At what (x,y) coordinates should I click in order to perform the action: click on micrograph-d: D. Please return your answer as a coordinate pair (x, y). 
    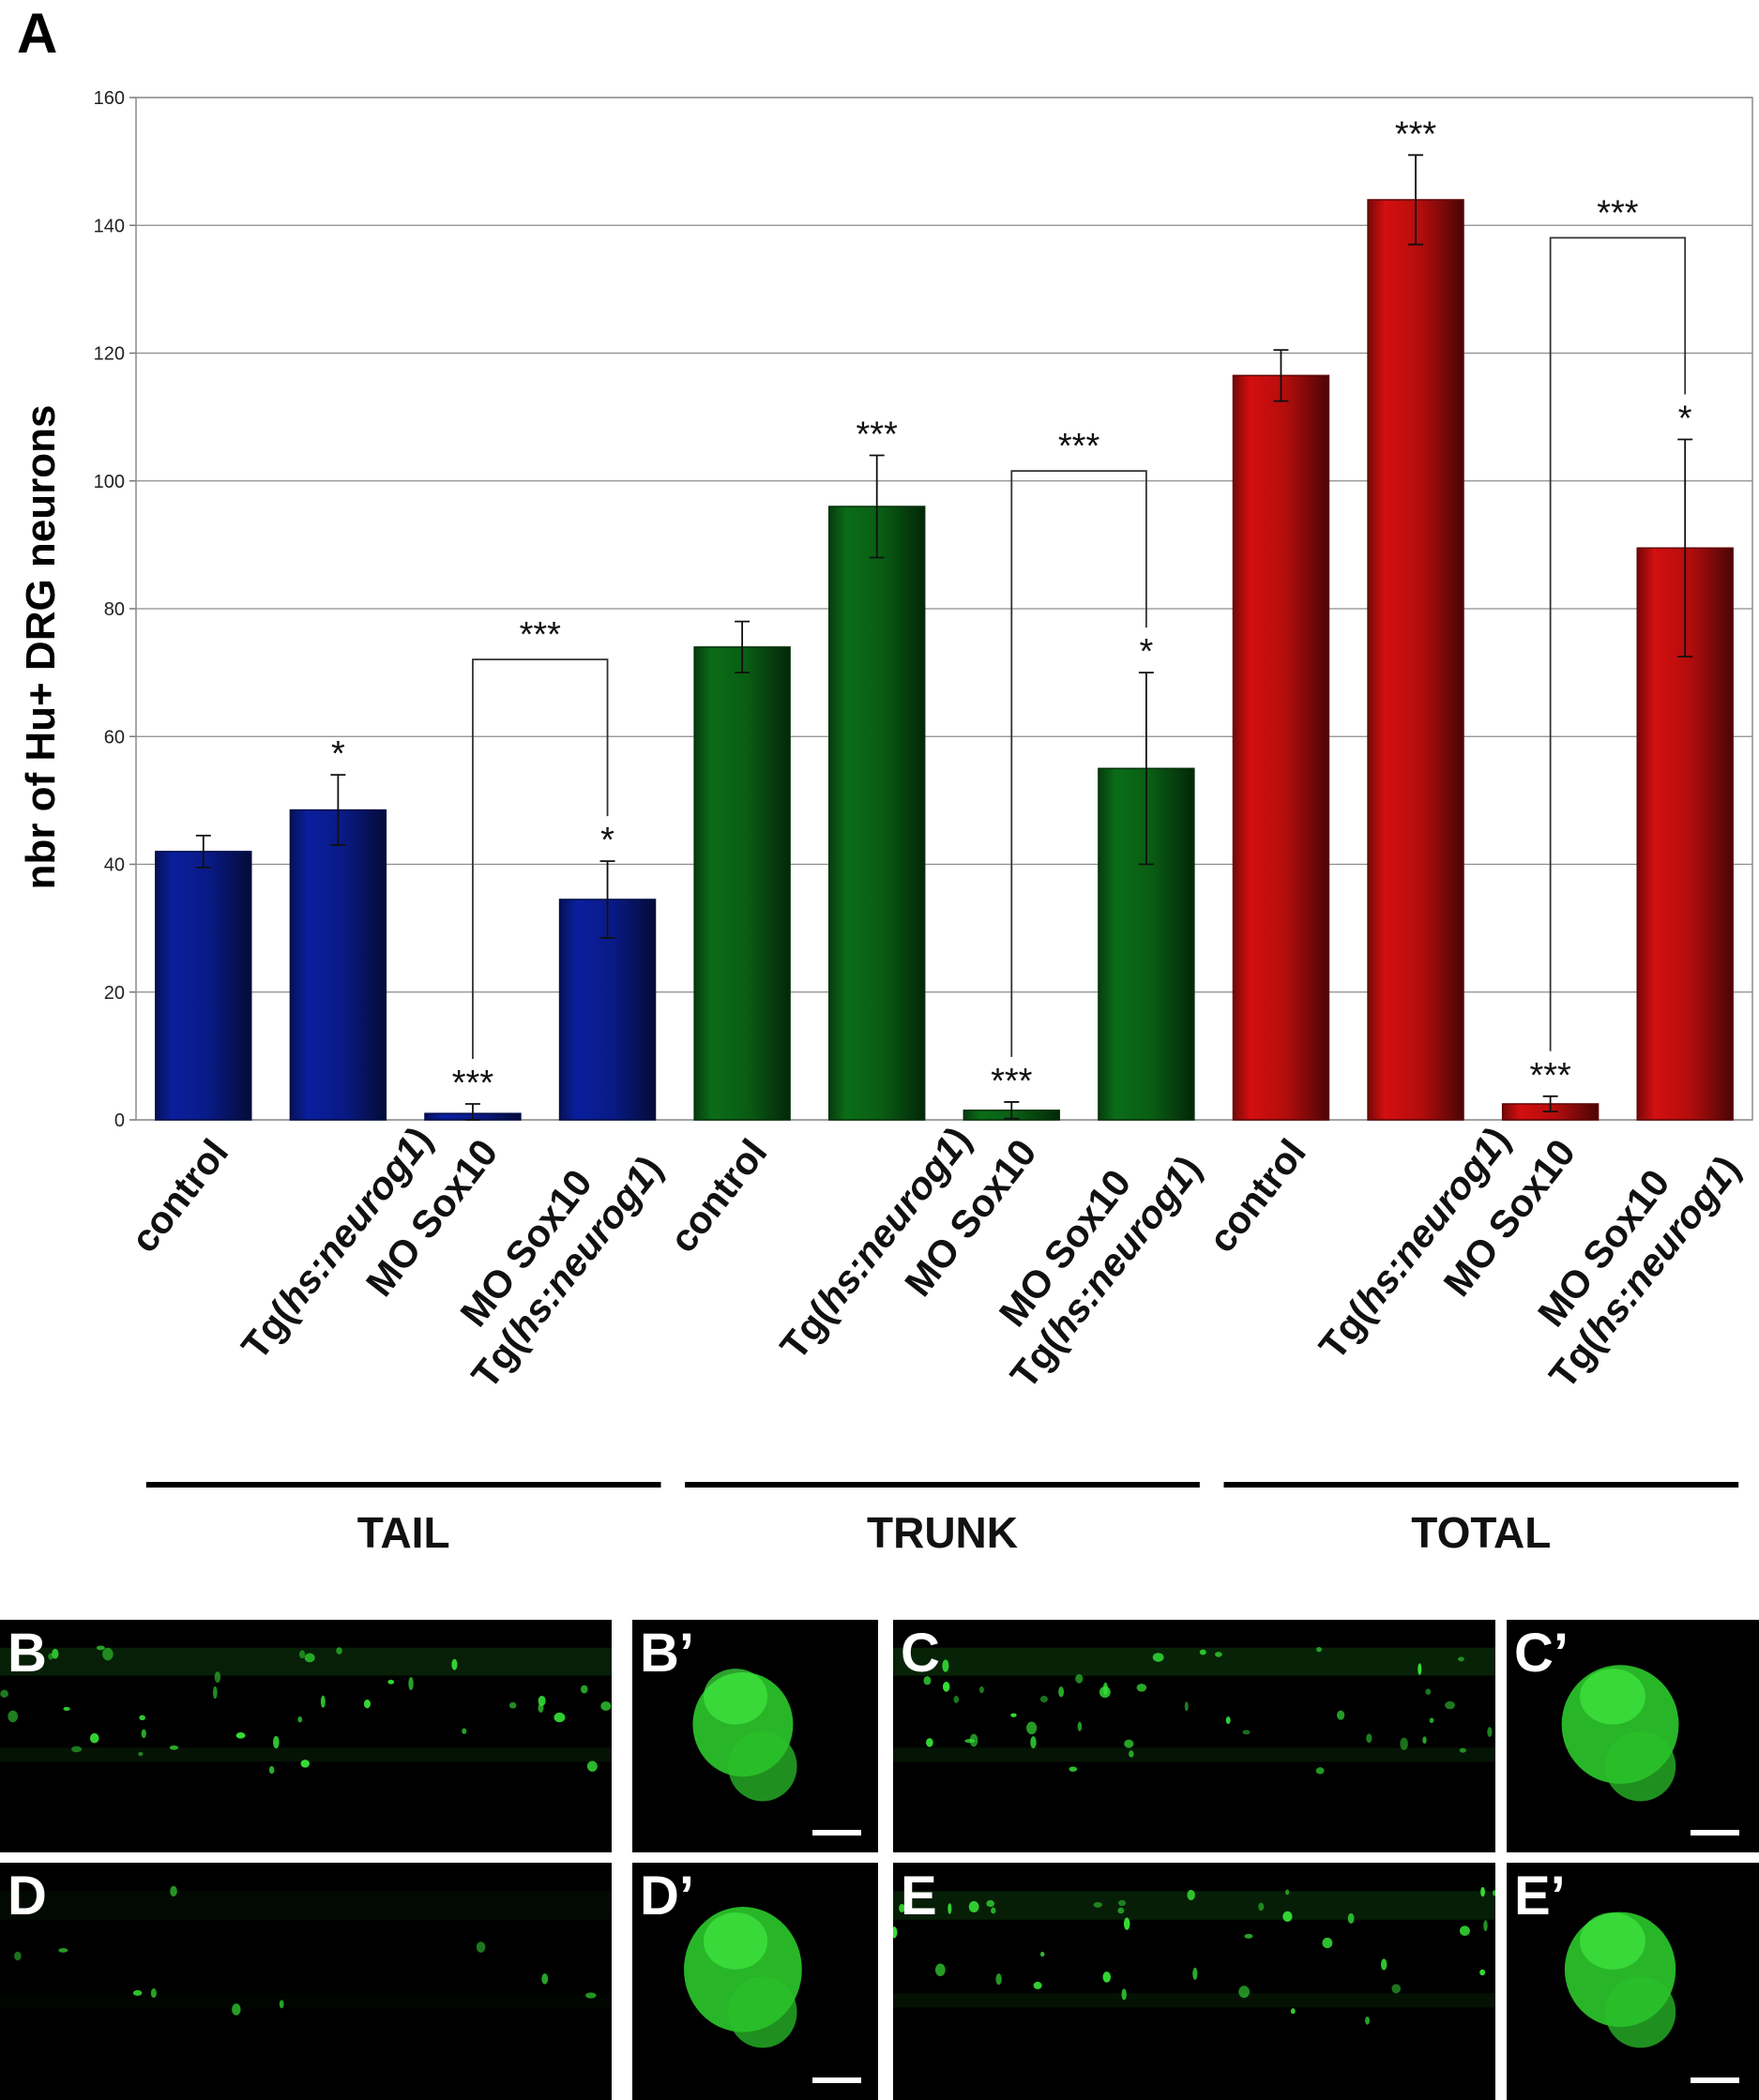
    Looking at the image, I should click on (306, 1981).